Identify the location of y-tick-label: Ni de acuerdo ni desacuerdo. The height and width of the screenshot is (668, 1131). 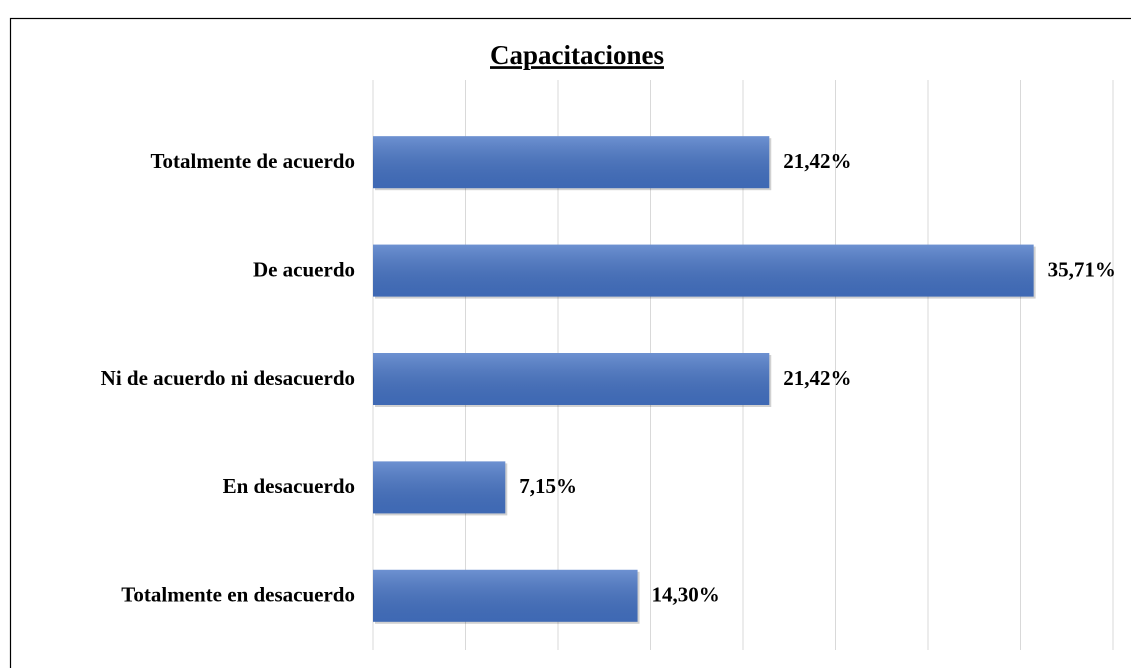
(228, 378).